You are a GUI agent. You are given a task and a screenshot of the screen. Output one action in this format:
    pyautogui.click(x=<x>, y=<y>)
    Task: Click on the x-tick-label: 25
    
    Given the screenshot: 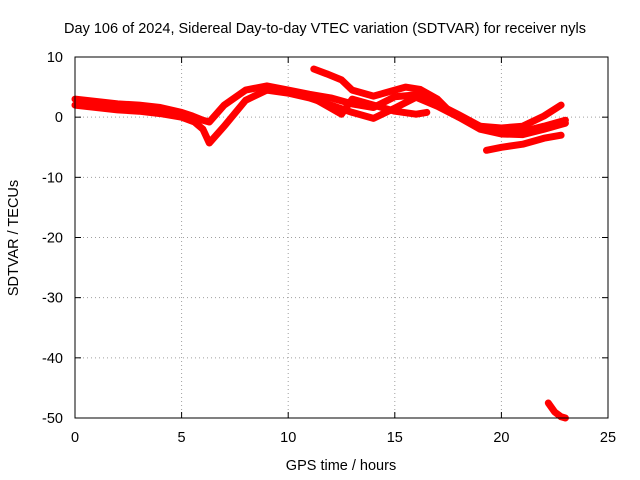 What is the action you would take?
    pyautogui.click(x=608, y=438)
    